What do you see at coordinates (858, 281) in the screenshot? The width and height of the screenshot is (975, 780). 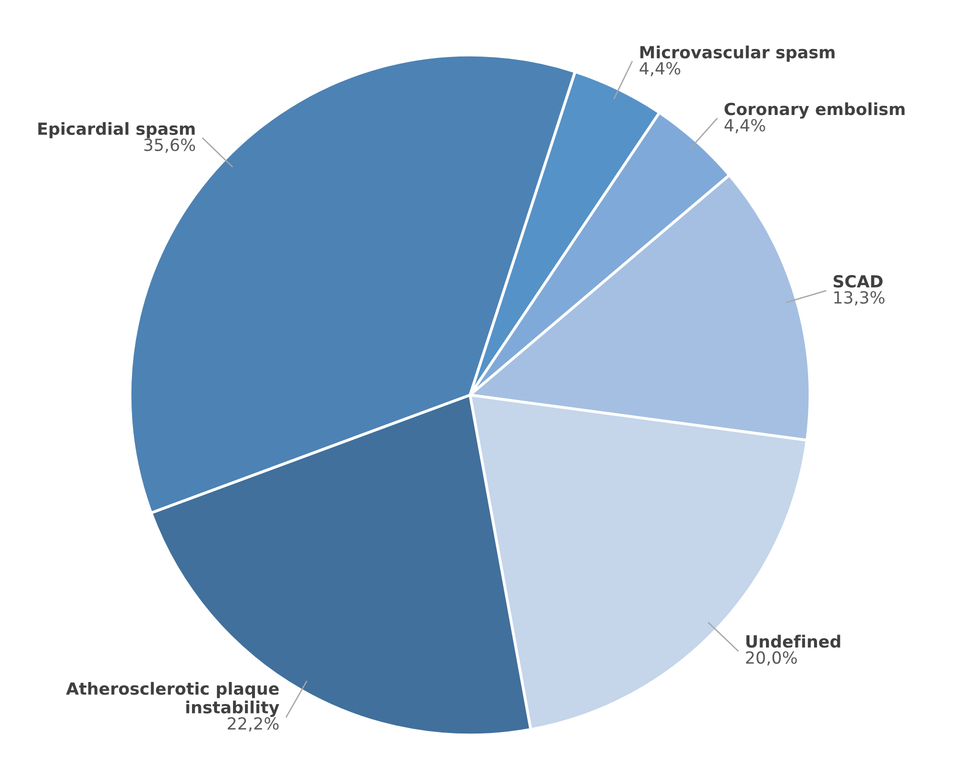 I see `slice-label: SCAD` at bounding box center [858, 281].